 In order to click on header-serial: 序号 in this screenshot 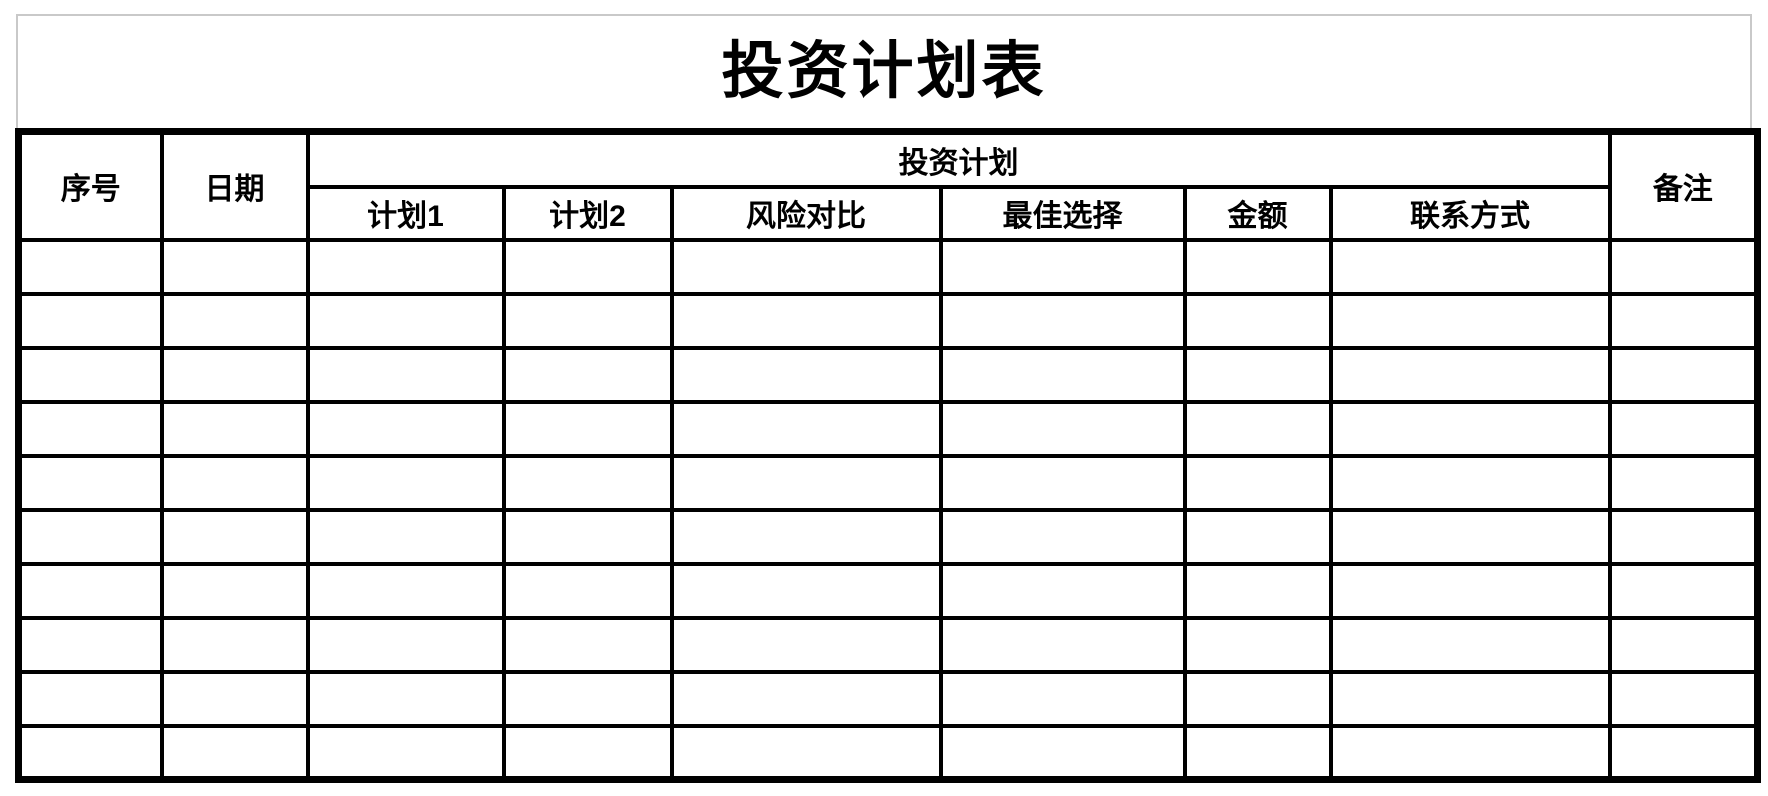, I will do `click(90, 185)`.